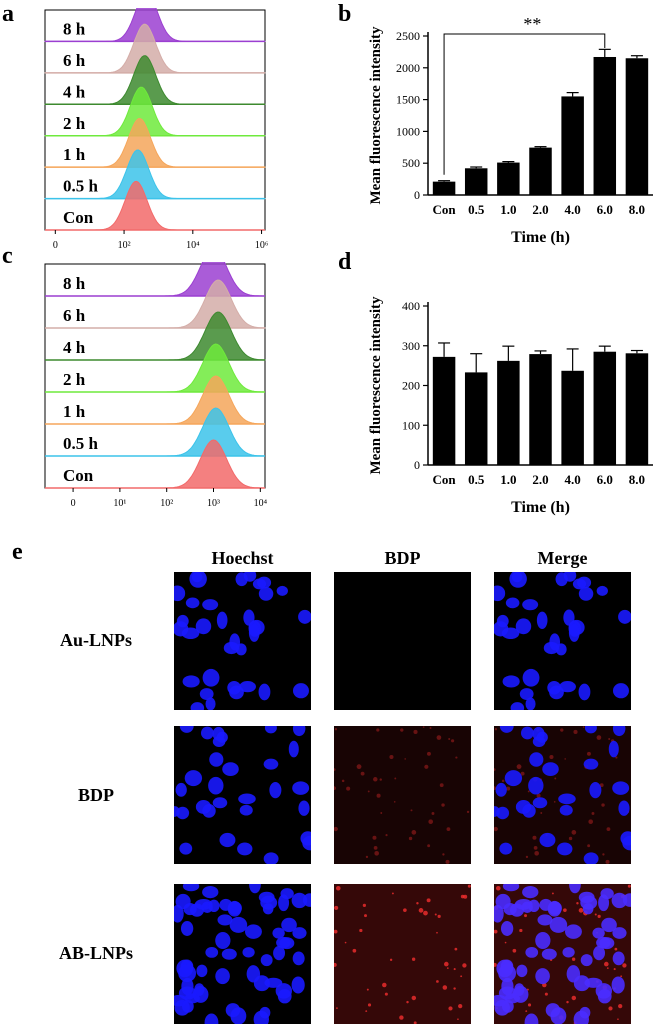  What do you see at coordinates (74, 283) in the screenshot?
I see `histogram-label: 8 h` at bounding box center [74, 283].